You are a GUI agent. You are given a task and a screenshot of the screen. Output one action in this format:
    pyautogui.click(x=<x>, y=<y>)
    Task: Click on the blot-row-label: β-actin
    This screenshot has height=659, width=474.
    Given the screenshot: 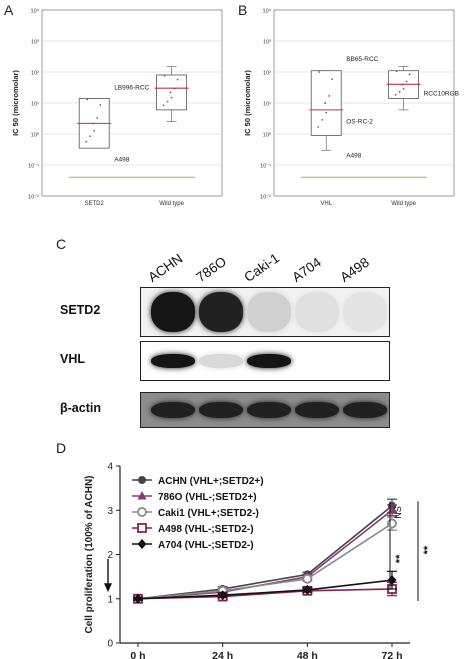 What is the action you would take?
    pyautogui.click(x=80, y=408)
    